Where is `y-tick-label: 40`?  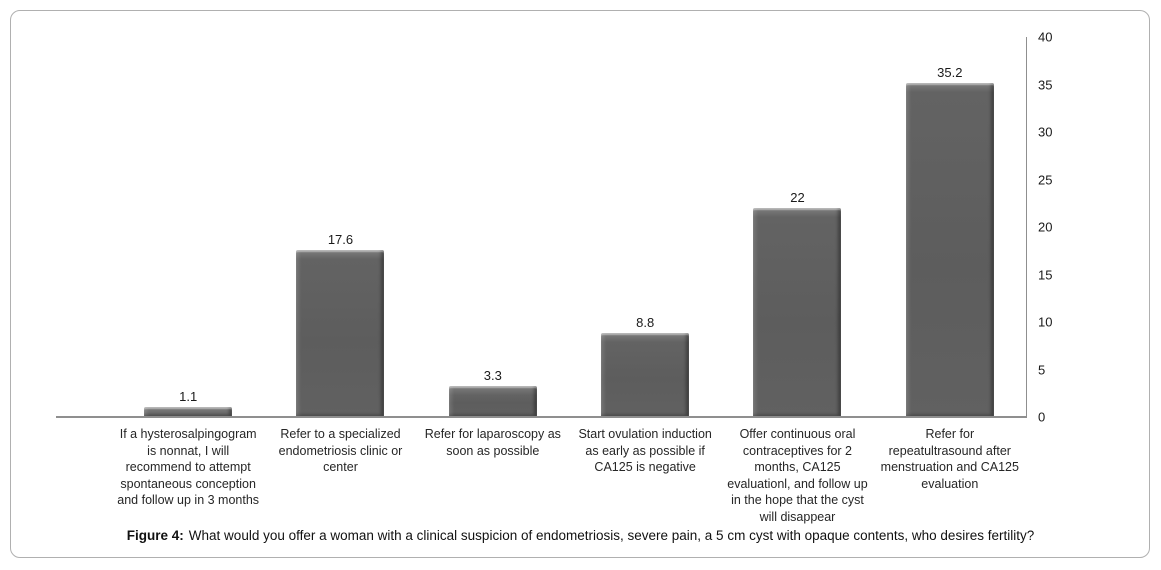
y-tick-label: 40 is located at coordinates (1045, 37).